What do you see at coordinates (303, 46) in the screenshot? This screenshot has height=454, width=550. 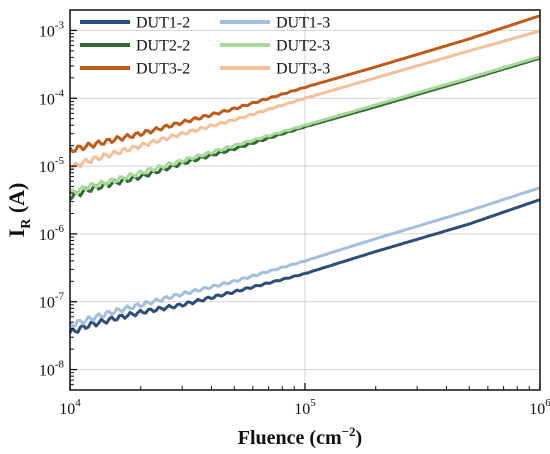 I see `legend-label: DUT2-3` at bounding box center [303, 46].